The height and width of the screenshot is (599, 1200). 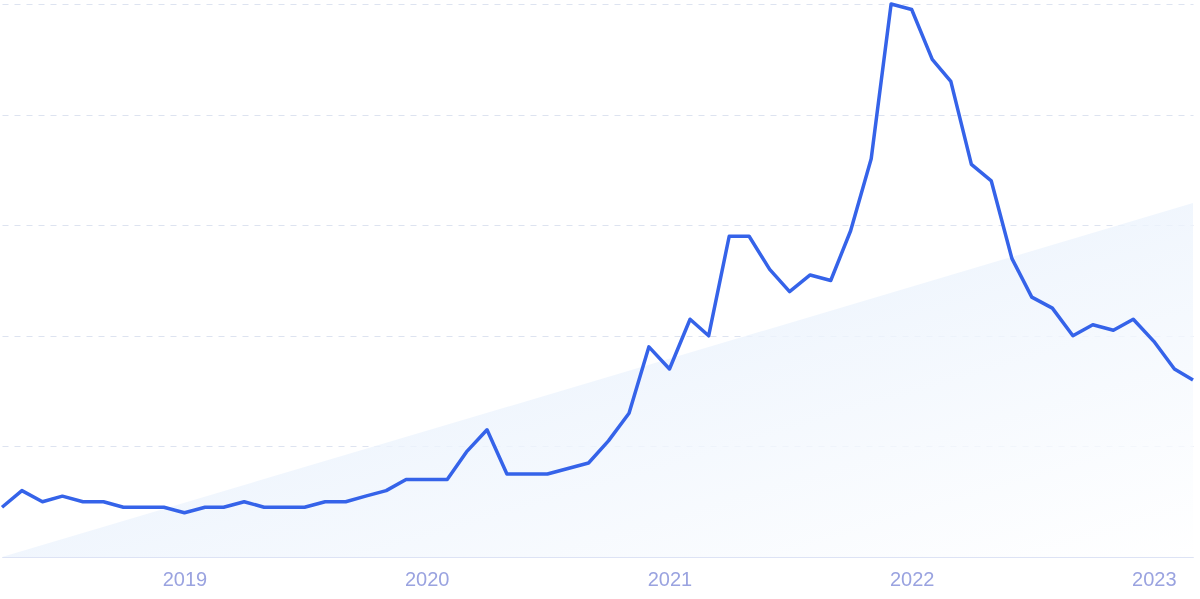 I want to click on x-tick-label: 2021, so click(x=670, y=578).